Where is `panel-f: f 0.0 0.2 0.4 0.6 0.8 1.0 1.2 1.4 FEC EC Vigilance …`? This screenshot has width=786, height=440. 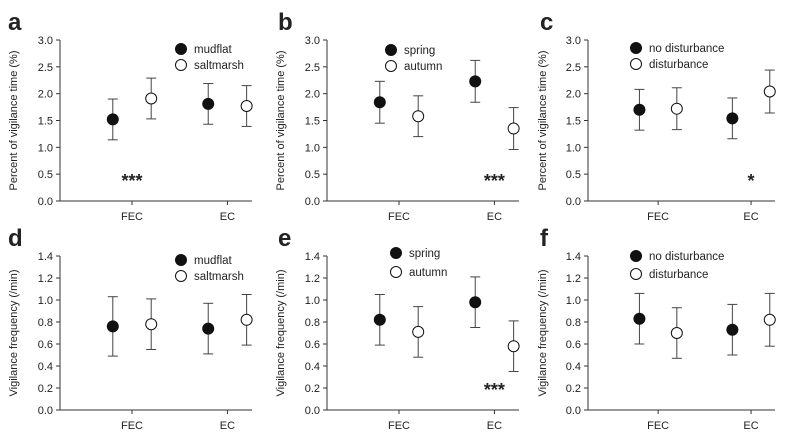 panel-f: f 0.0 0.2 0.4 0.6 0.8 1.0 1.2 1.4 FEC EC Vigilance … is located at coordinates (656, 328).